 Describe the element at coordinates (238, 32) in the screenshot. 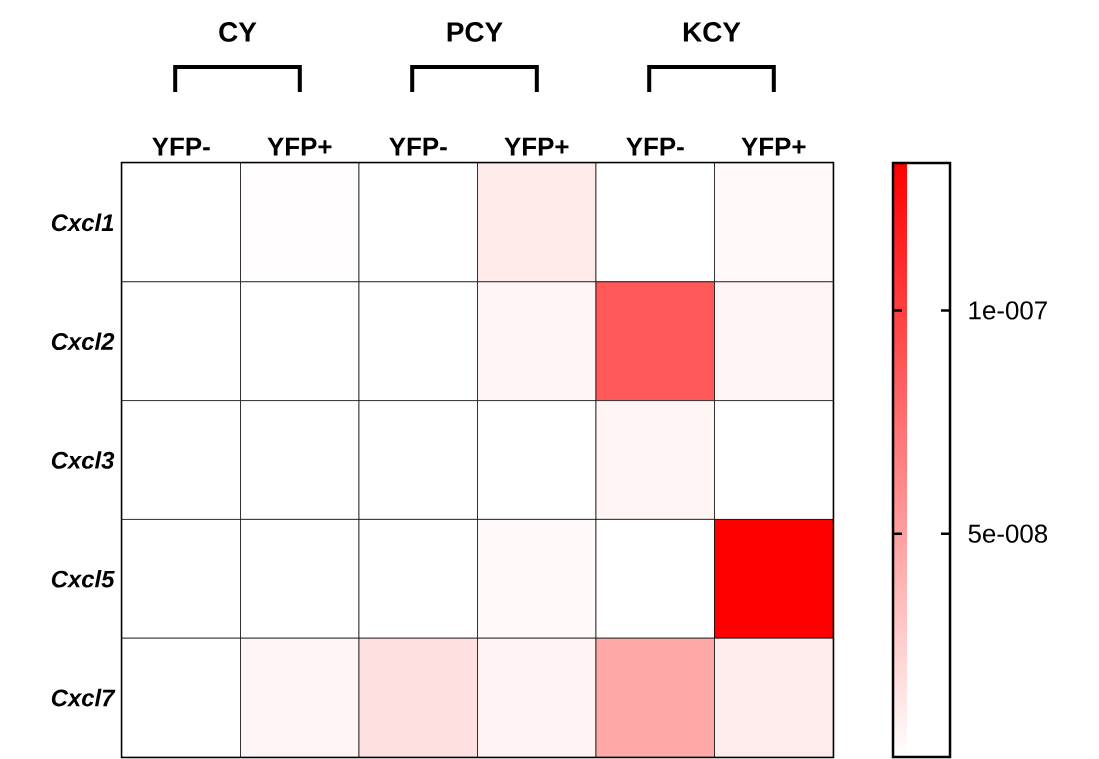

I see `text: CY` at that location.